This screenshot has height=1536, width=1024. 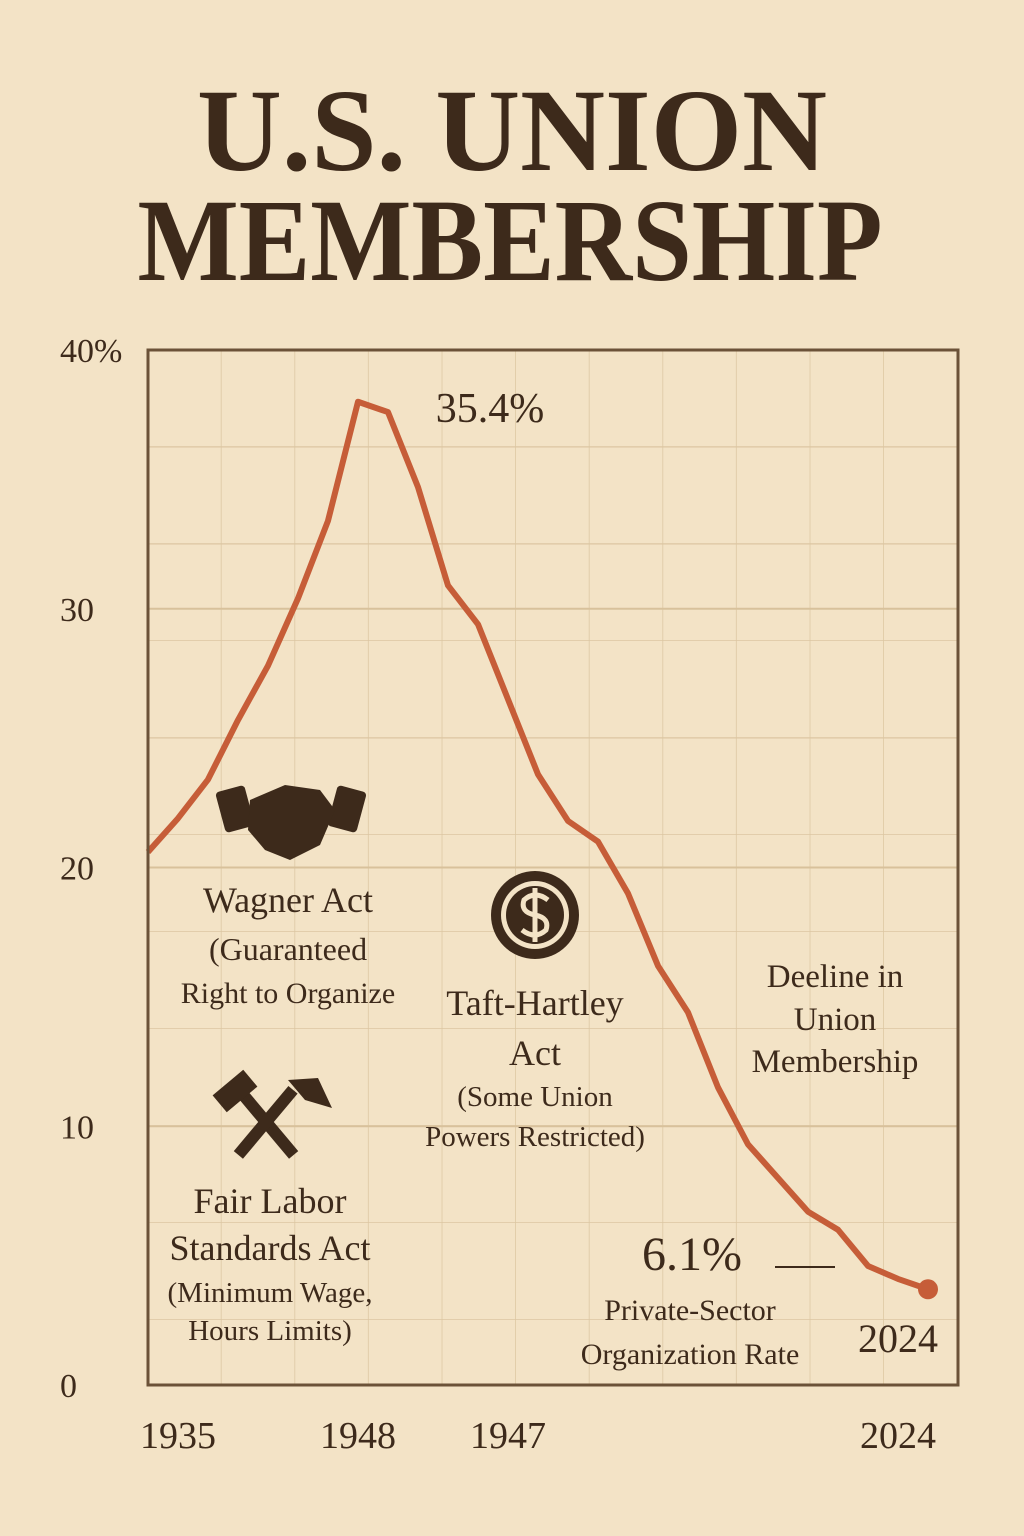 What do you see at coordinates (898, 1436) in the screenshot?
I see `x-tick-label: 2024` at bounding box center [898, 1436].